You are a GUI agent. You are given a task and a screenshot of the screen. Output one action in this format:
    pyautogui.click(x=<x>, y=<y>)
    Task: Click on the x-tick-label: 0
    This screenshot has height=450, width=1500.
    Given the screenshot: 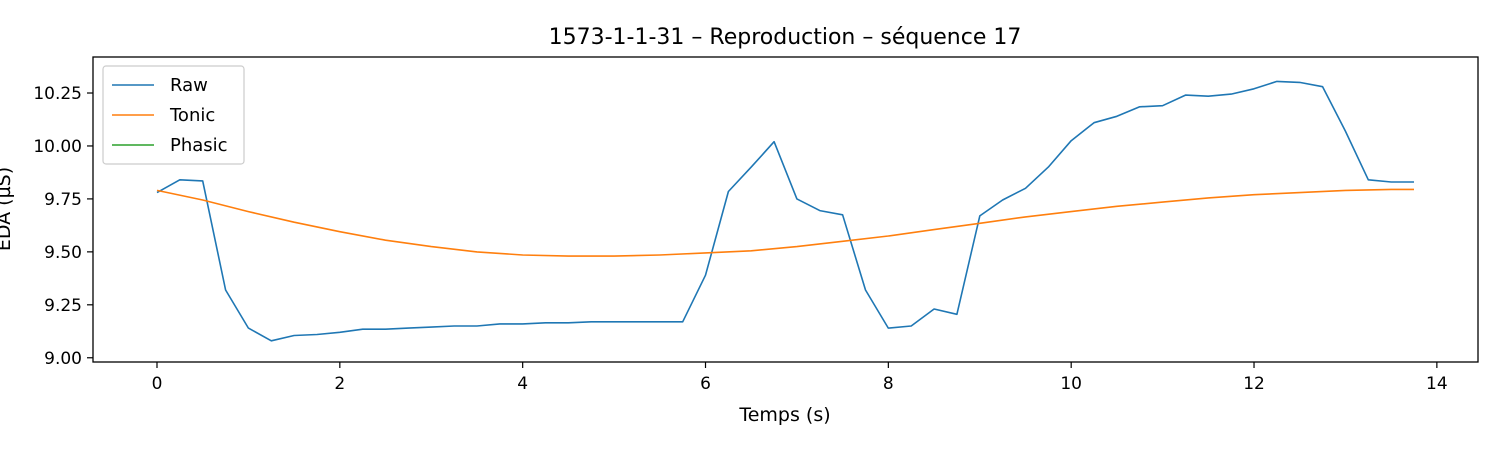 What is the action you would take?
    pyautogui.click(x=157, y=384)
    